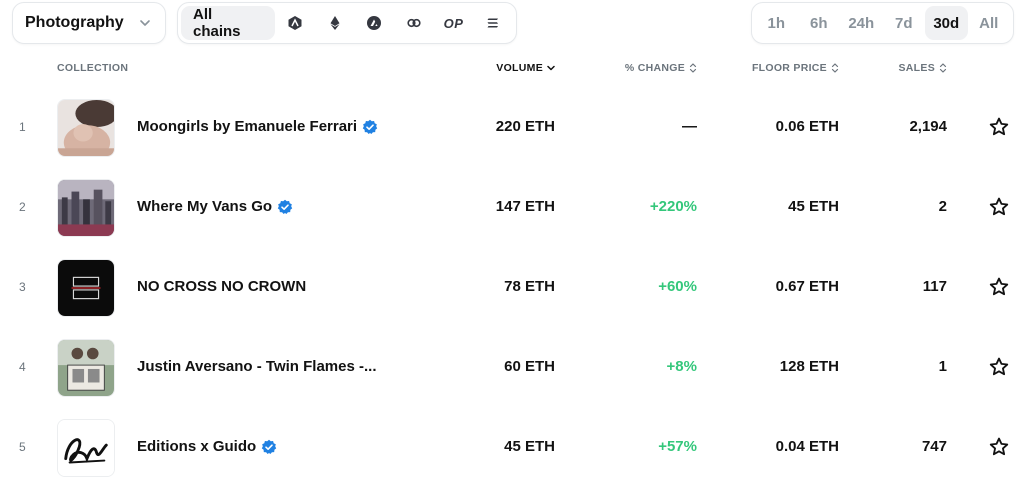 Image resolution: width=1024 pixels, height=486 pixels. I want to click on polygon-chain-button, so click(414, 23).